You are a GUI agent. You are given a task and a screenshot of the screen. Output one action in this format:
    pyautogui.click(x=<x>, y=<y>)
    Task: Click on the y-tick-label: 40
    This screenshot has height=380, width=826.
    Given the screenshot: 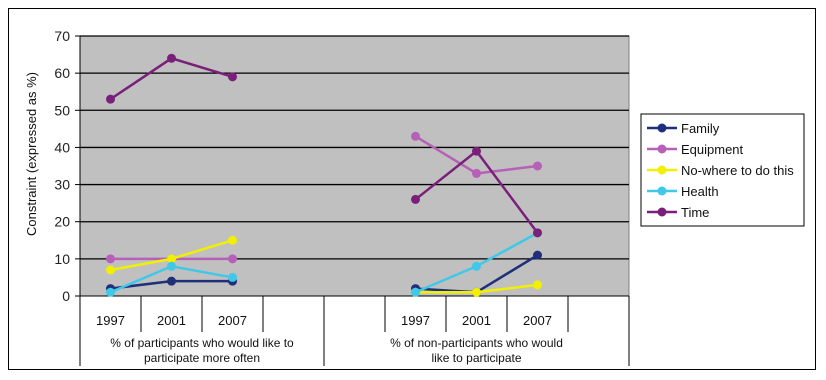 What is the action you would take?
    pyautogui.click(x=62, y=147)
    